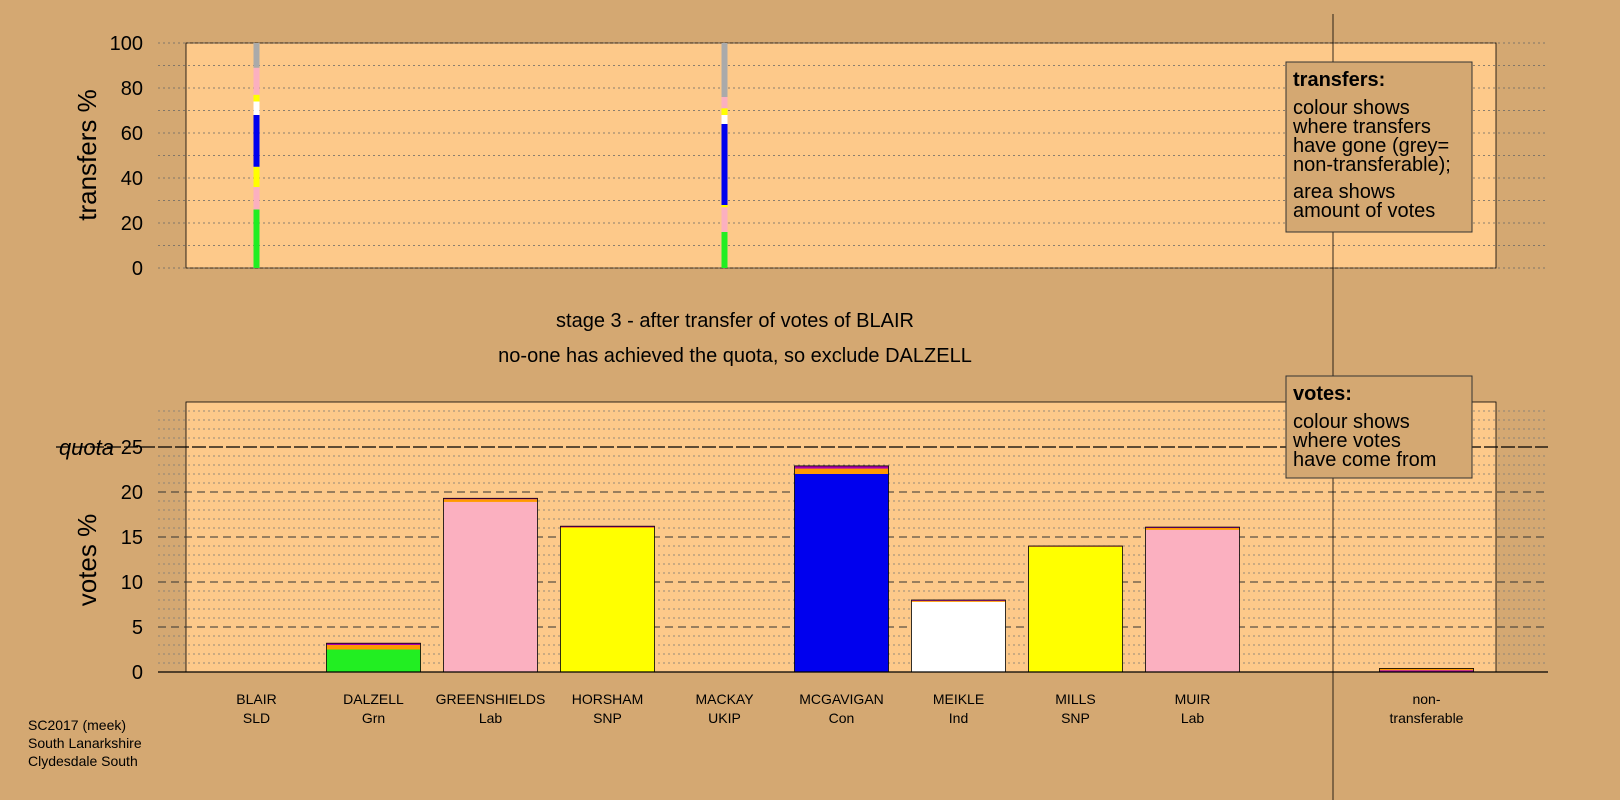 The image size is (1620, 800). Describe the element at coordinates (132, 134) in the screenshot. I see `transfers-tick-label-3: 60` at that location.